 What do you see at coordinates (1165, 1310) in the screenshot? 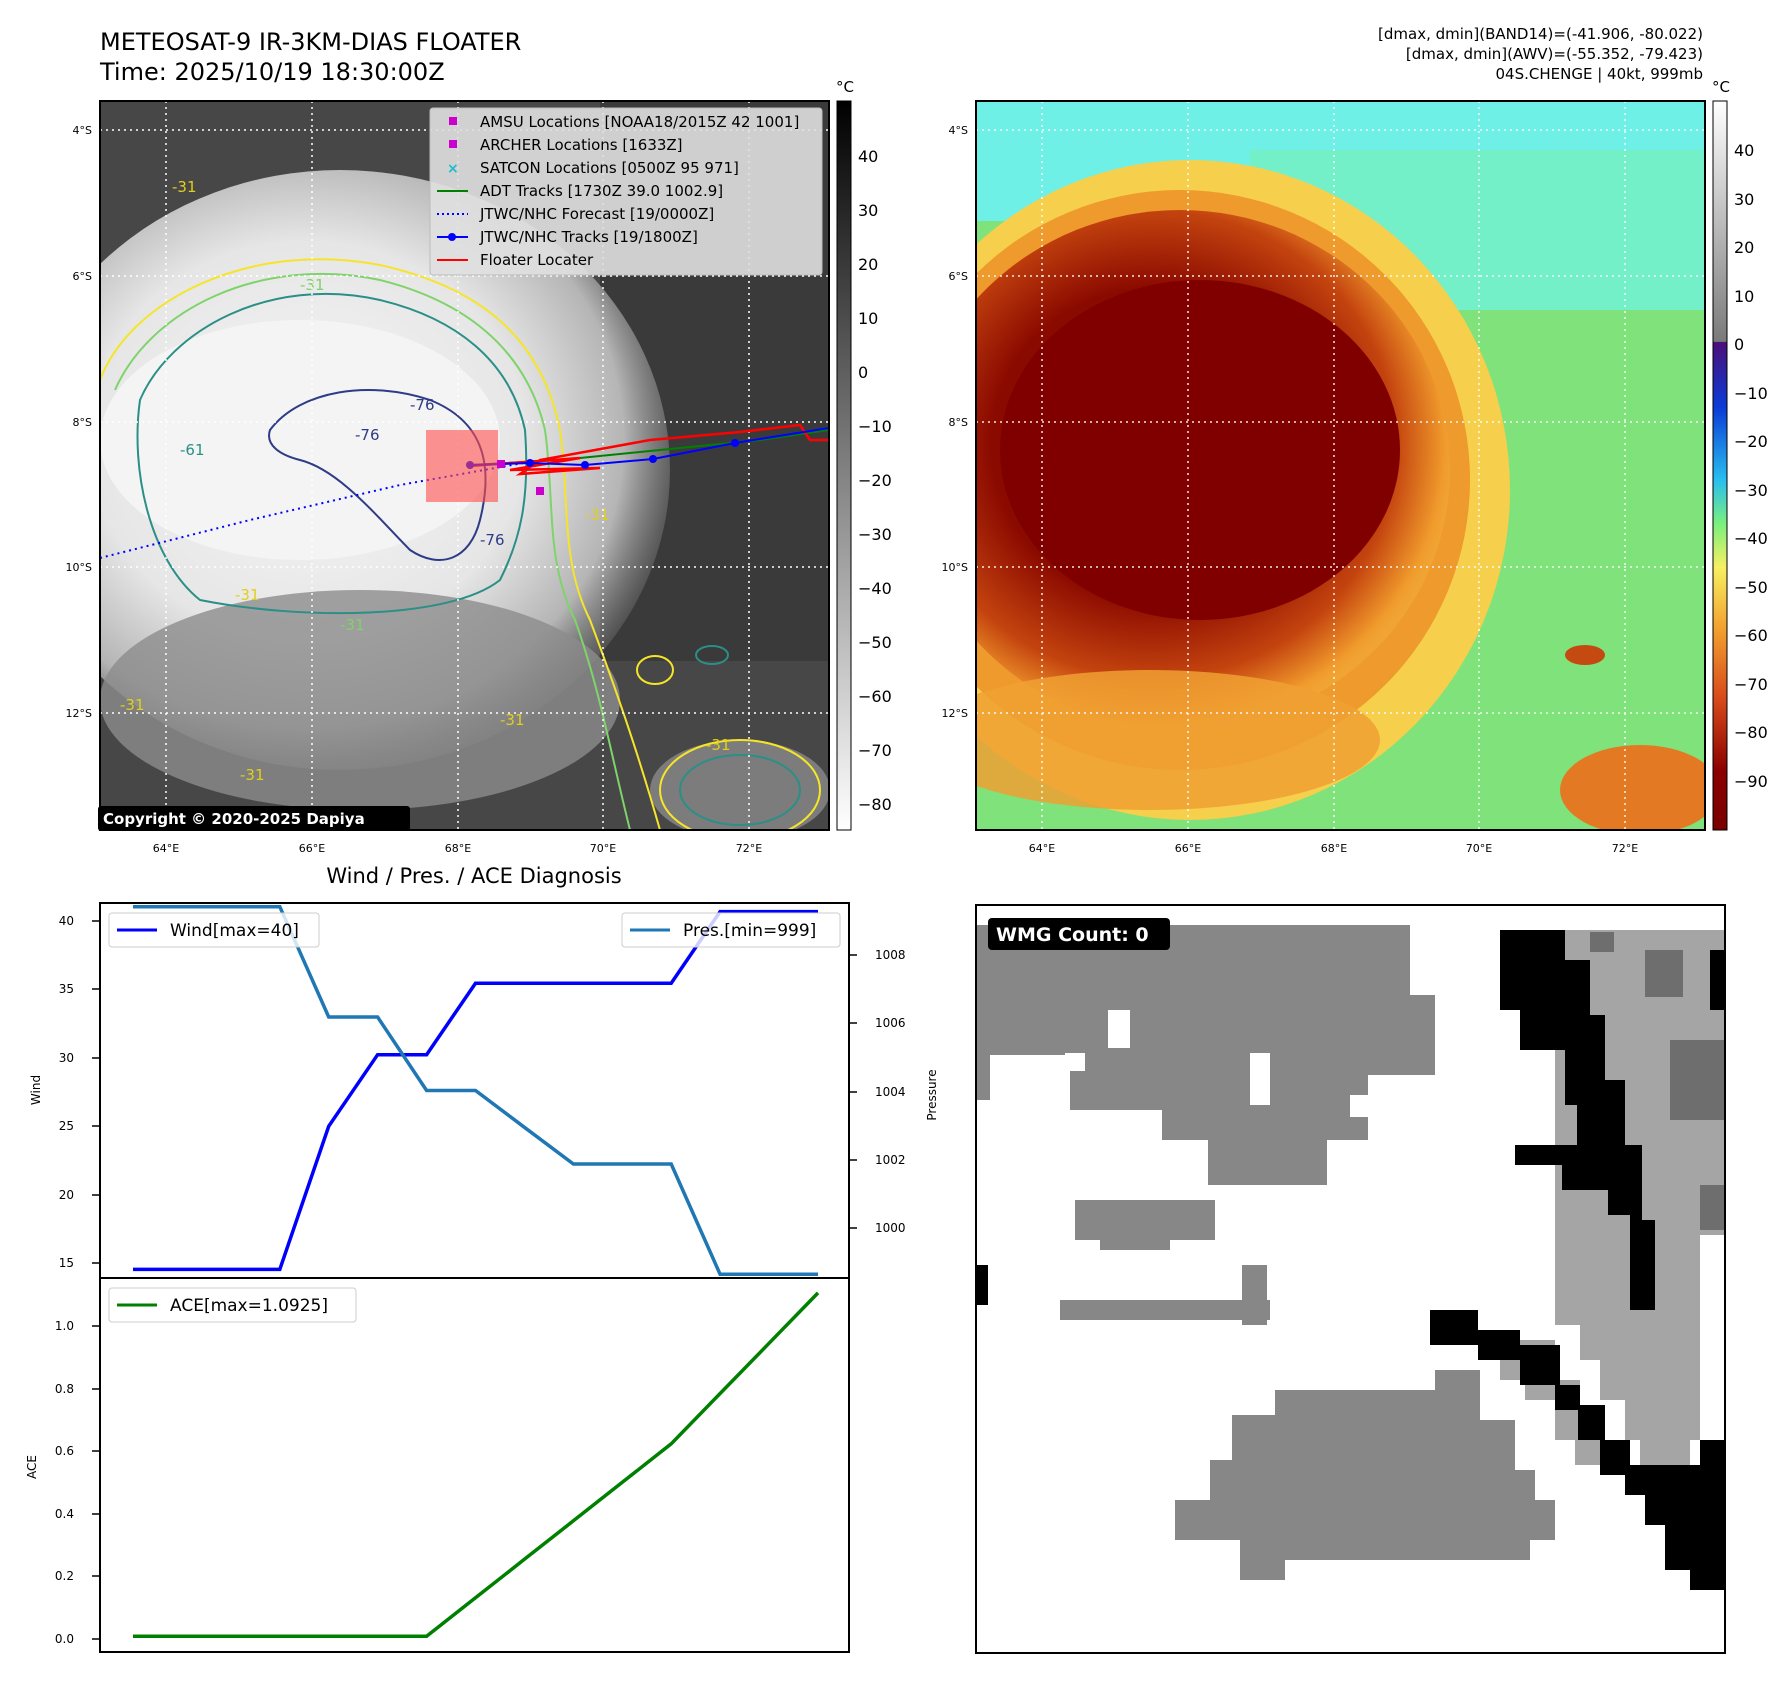
I see `wmg-region-mid` at bounding box center [1165, 1310].